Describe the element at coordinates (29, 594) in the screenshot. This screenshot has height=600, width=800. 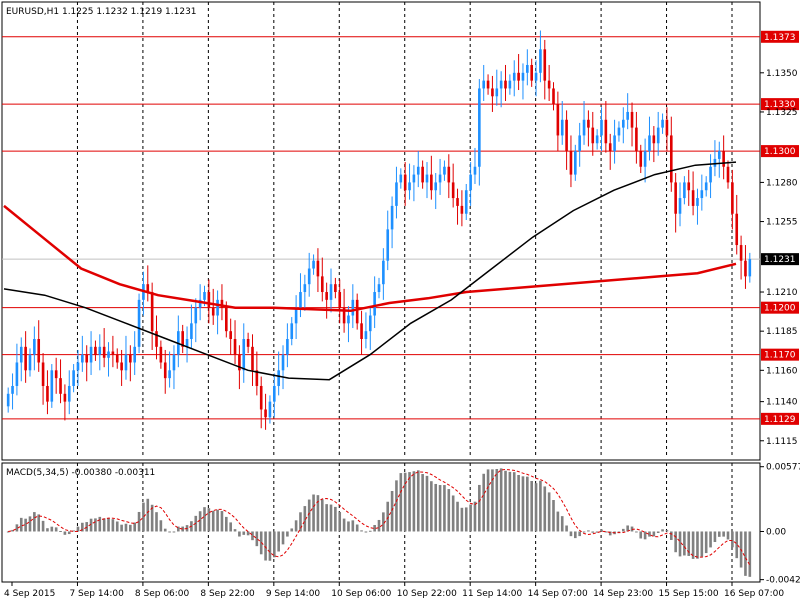
I see `x-tick-label: 4 Sep 2015` at that location.